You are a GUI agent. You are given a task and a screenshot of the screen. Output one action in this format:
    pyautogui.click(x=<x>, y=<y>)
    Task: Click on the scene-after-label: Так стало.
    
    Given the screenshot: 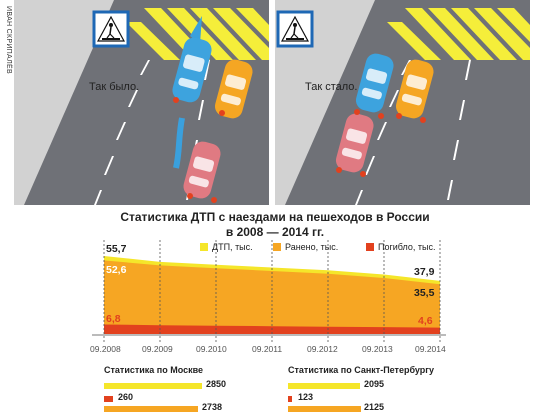 What is the action you would take?
    pyautogui.click(x=331, y=87)
    